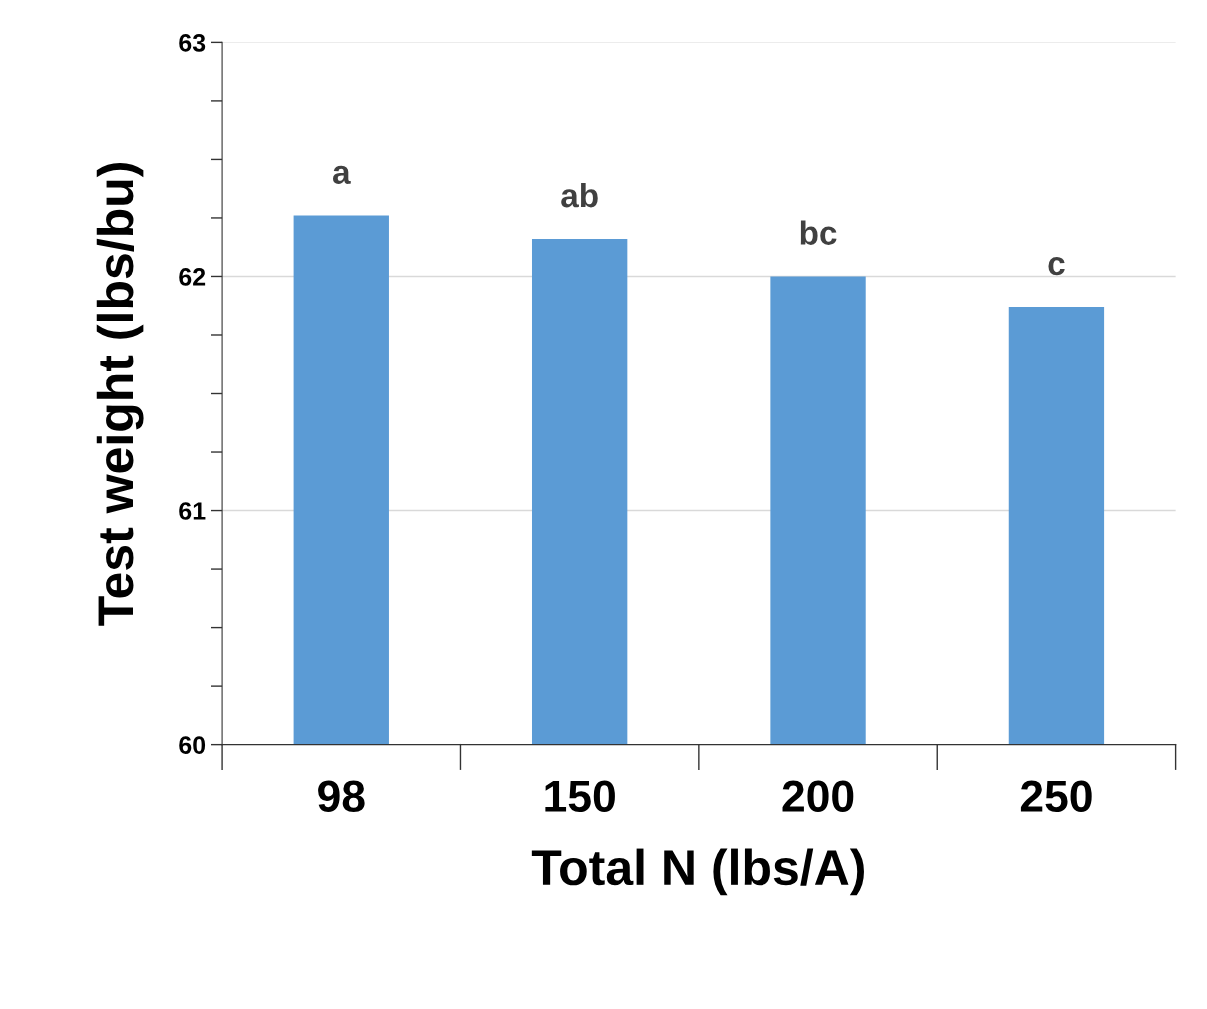  What do you see at coordinates (579, 195) in the screenshot?
I see `annotation: ab` at bounding box center [579, 195].